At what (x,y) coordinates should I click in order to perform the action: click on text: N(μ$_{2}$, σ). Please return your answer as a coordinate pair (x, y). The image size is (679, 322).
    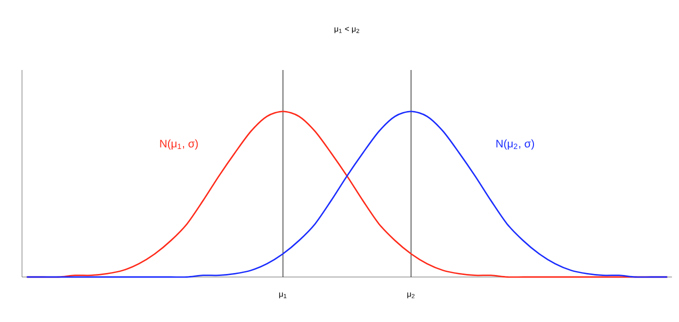
    Looking at the image, I should click on (515, 144).